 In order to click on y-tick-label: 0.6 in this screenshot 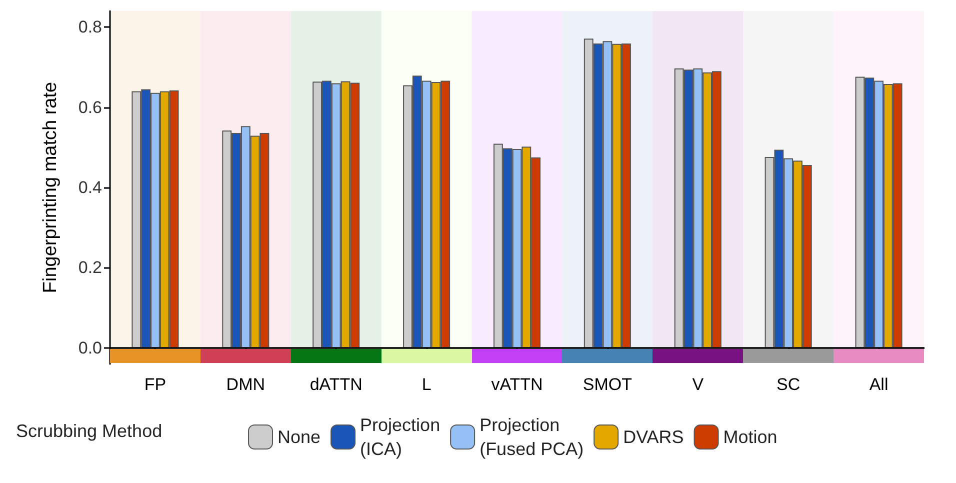, I will do `click(90, 107)`.